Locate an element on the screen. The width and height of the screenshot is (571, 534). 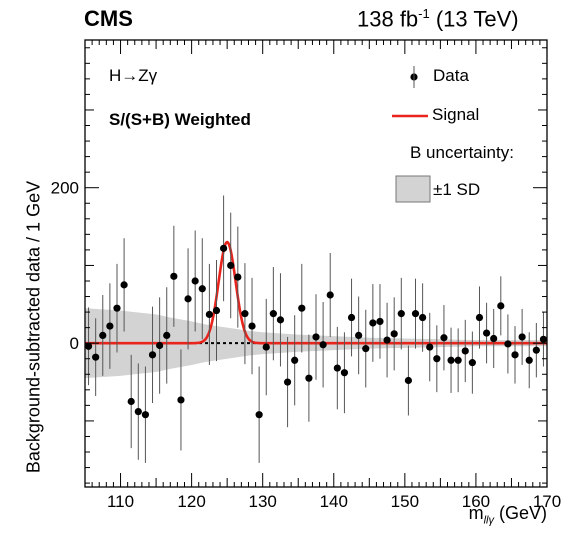
x-tick-label: 160 is located at coordinates (476, 501).